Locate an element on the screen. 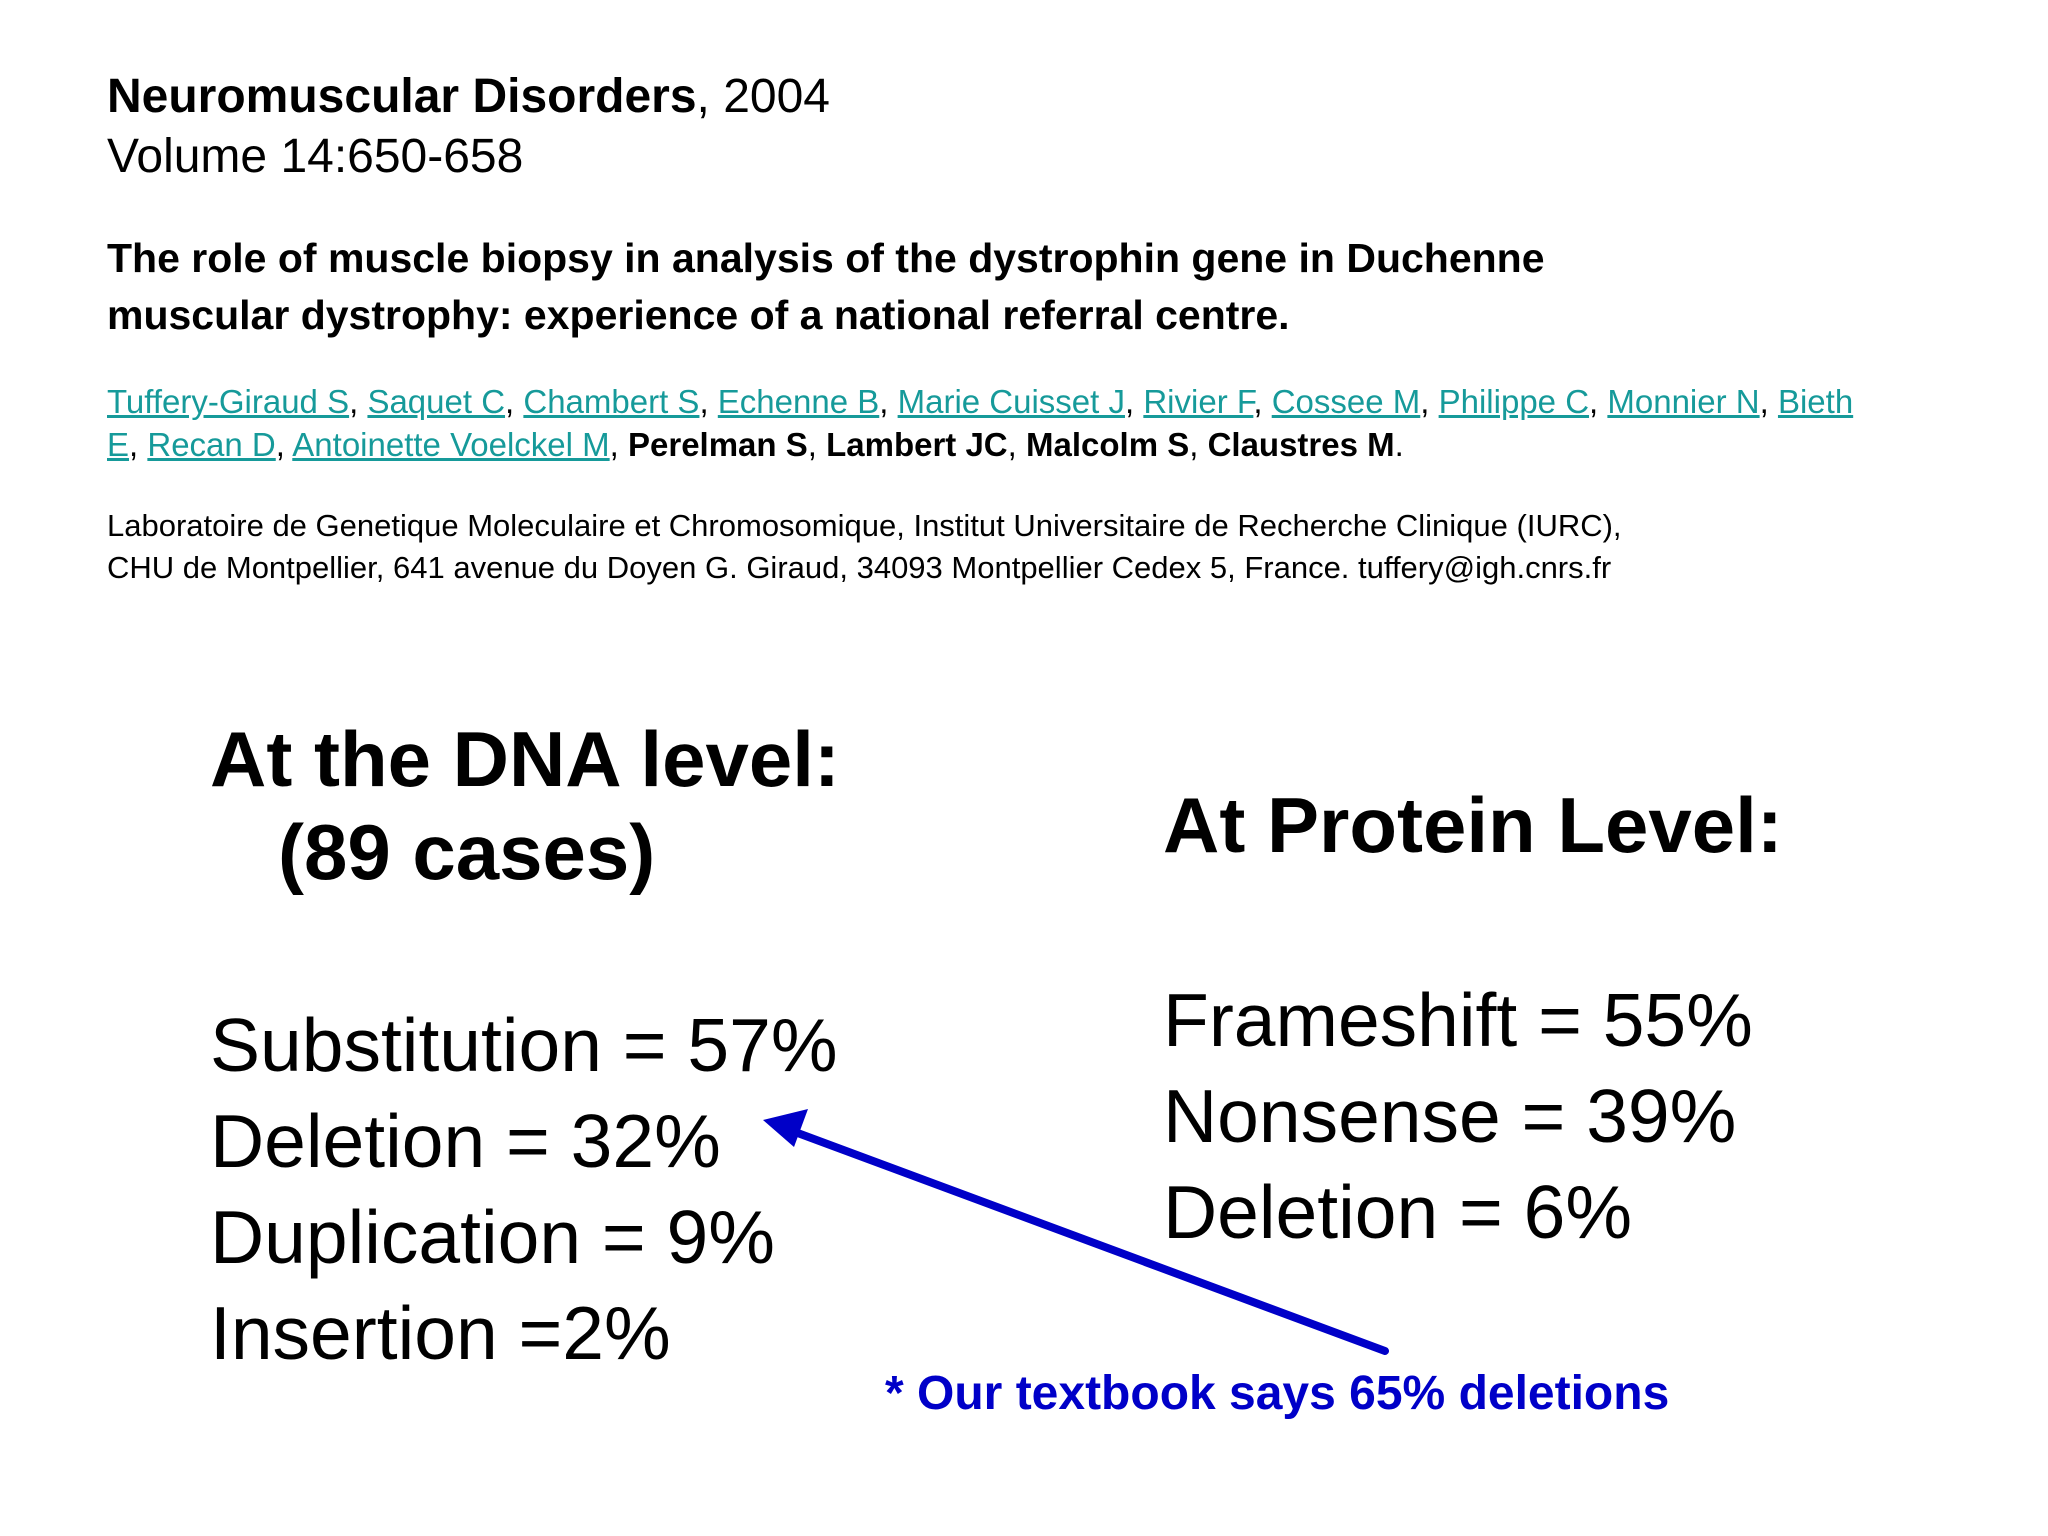  author-link: Echenne B is located at coordinates (798, 401).